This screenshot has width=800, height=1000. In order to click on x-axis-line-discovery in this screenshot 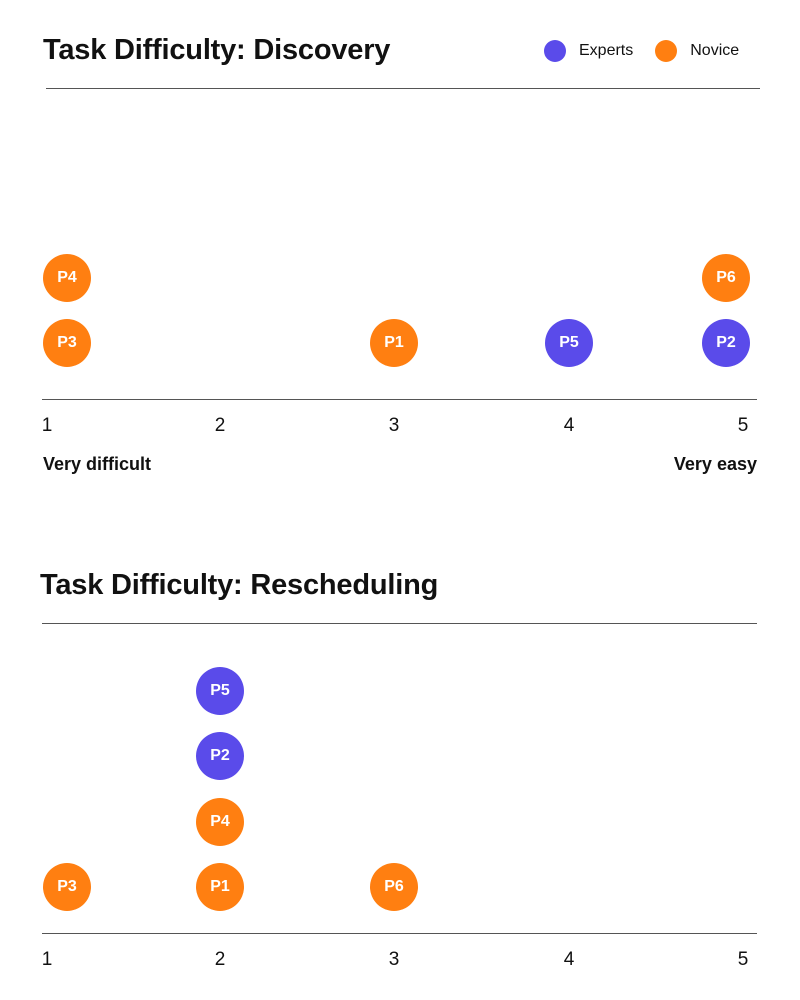, I will do `click(399, 399)`.